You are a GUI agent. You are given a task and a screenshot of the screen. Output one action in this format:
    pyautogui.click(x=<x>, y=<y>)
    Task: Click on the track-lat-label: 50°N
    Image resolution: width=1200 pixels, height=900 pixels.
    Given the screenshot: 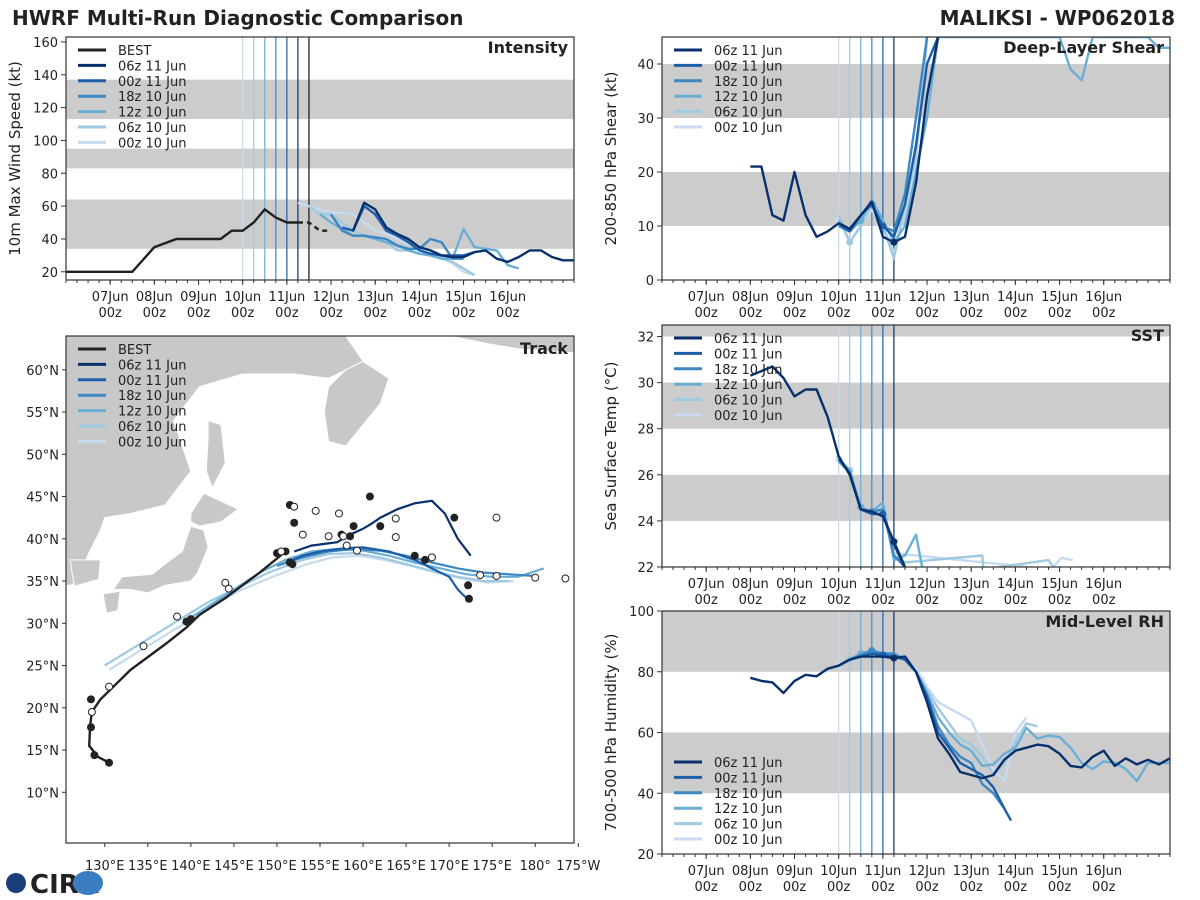 What is the action you would take?
    pyautogui.click(x=42, y=455)
    